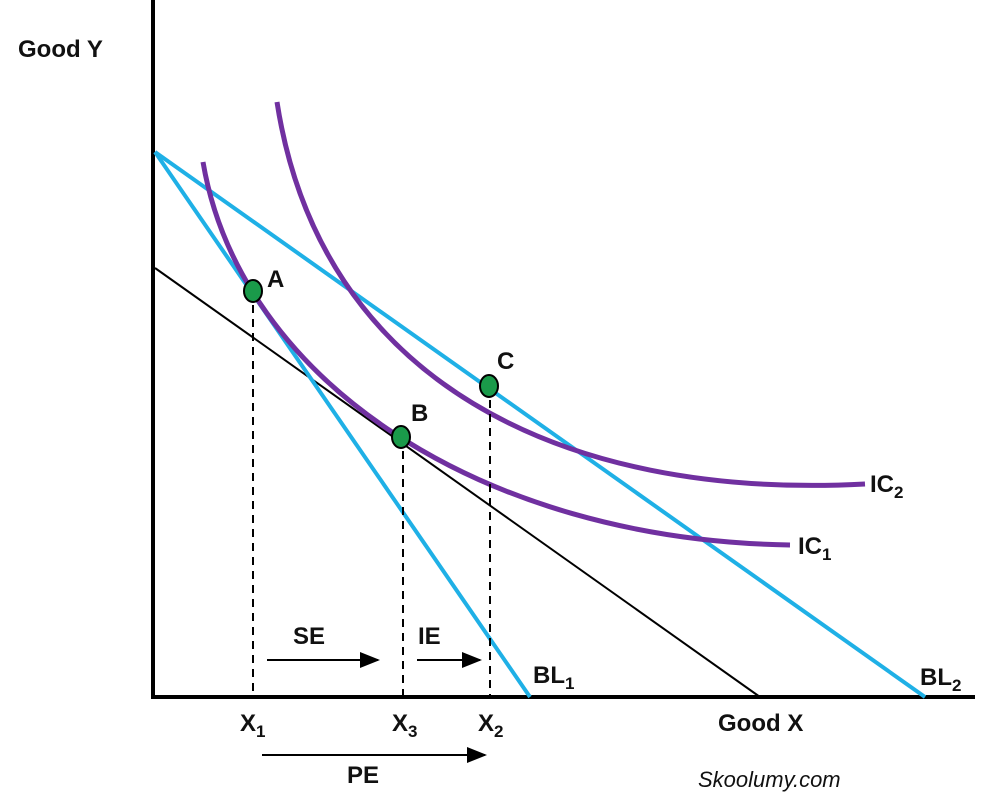 This screenshot has width=1006, height=807. I want to click on effect-label: IE, so click(429, 636).